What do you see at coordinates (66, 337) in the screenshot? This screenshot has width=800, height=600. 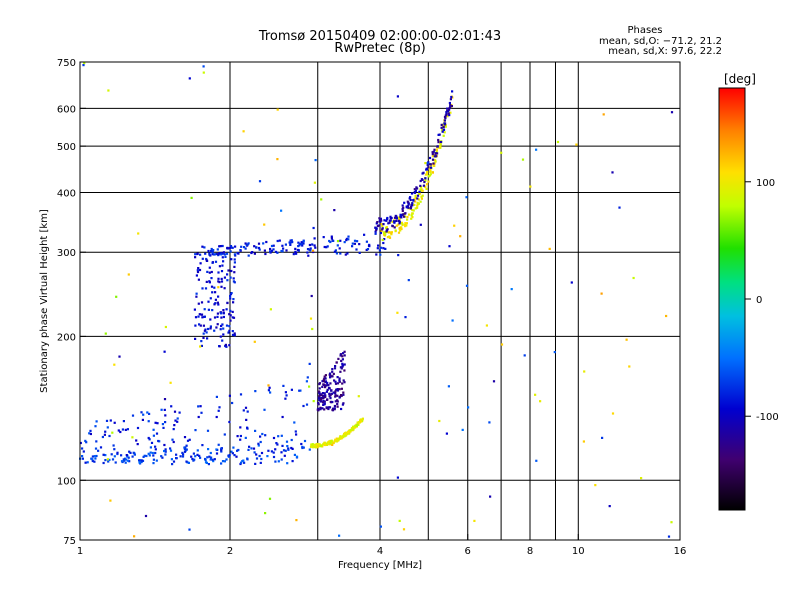 I see `y-tick-label: 200` at bounding box center [66, 337].